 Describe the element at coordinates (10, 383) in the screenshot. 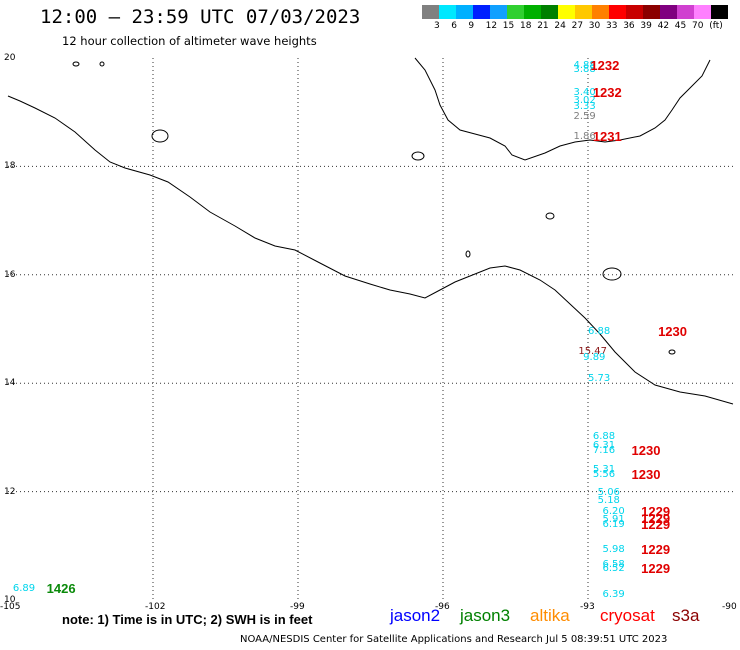

I see `latitude-tick: 14` at that location.